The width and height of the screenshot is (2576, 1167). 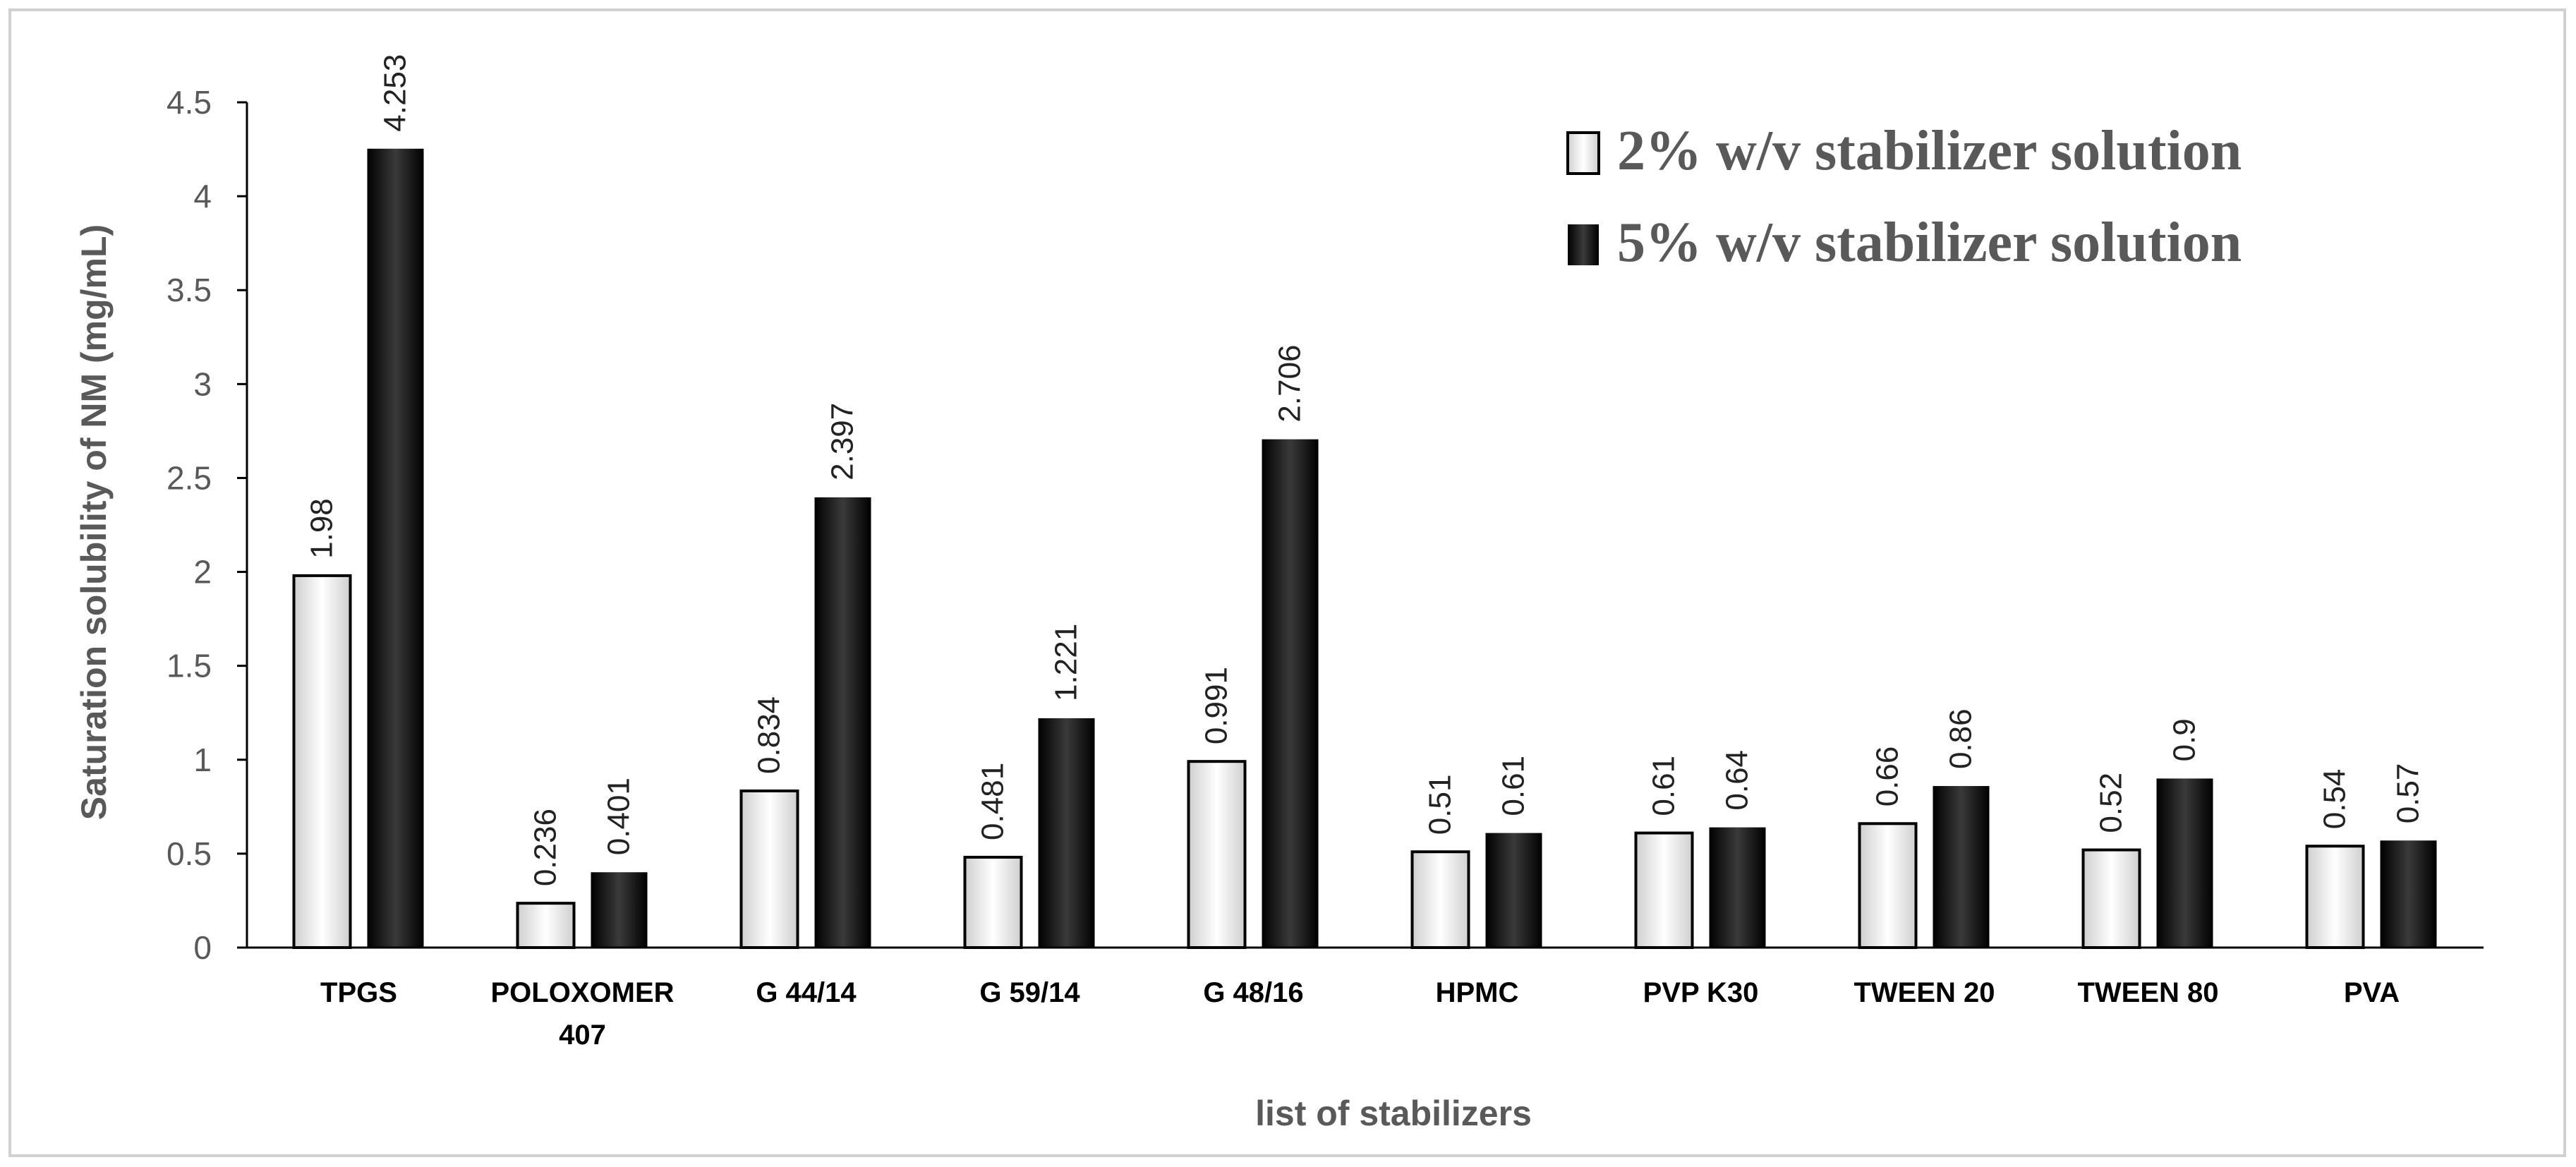 What do you see at coordinates (582, 992) in the screenshot?
I see `x-category-label: POLOXOMER` at bounding box center [582, 992].